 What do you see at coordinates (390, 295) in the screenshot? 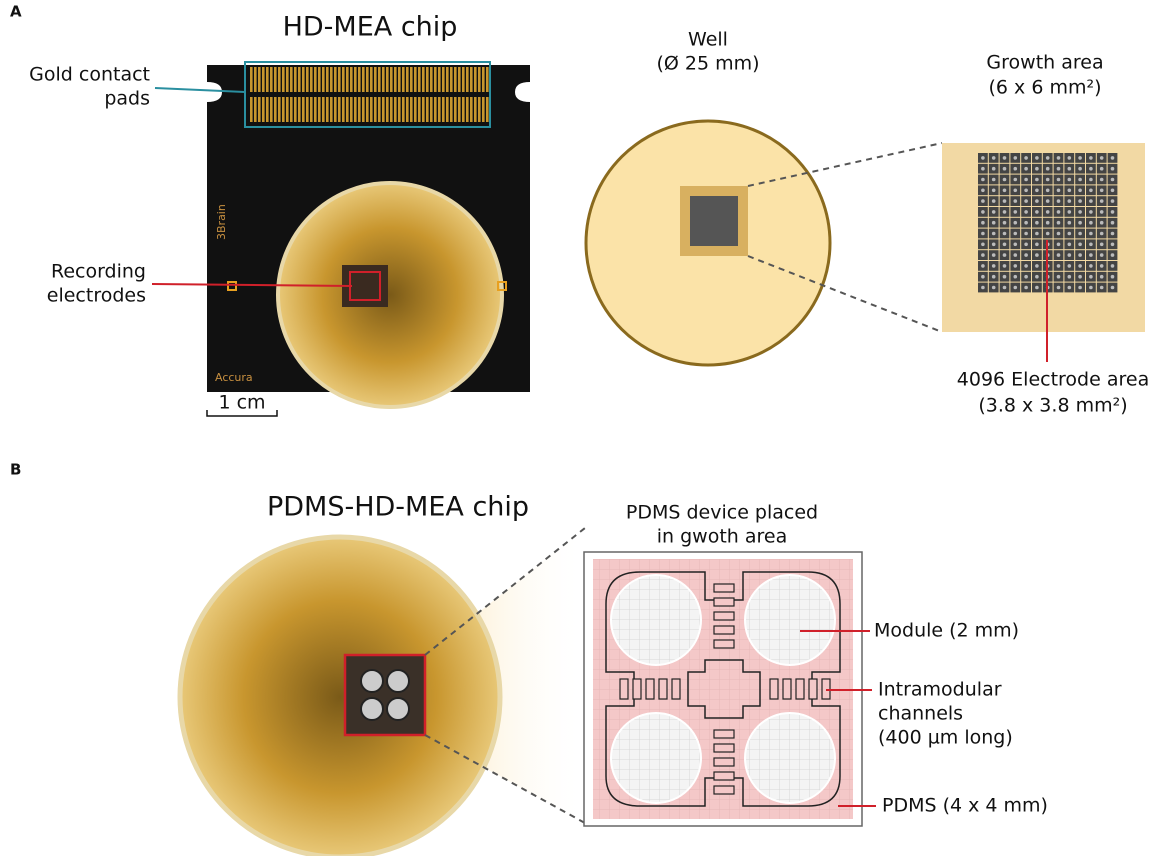
I see `chip-well` at bounding box center [390, 295].